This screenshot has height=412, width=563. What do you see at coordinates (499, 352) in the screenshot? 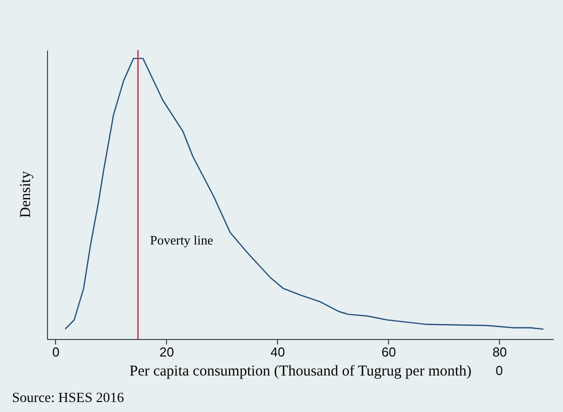
I see `x-tick-label: 80` at bounding box center [499, 352].